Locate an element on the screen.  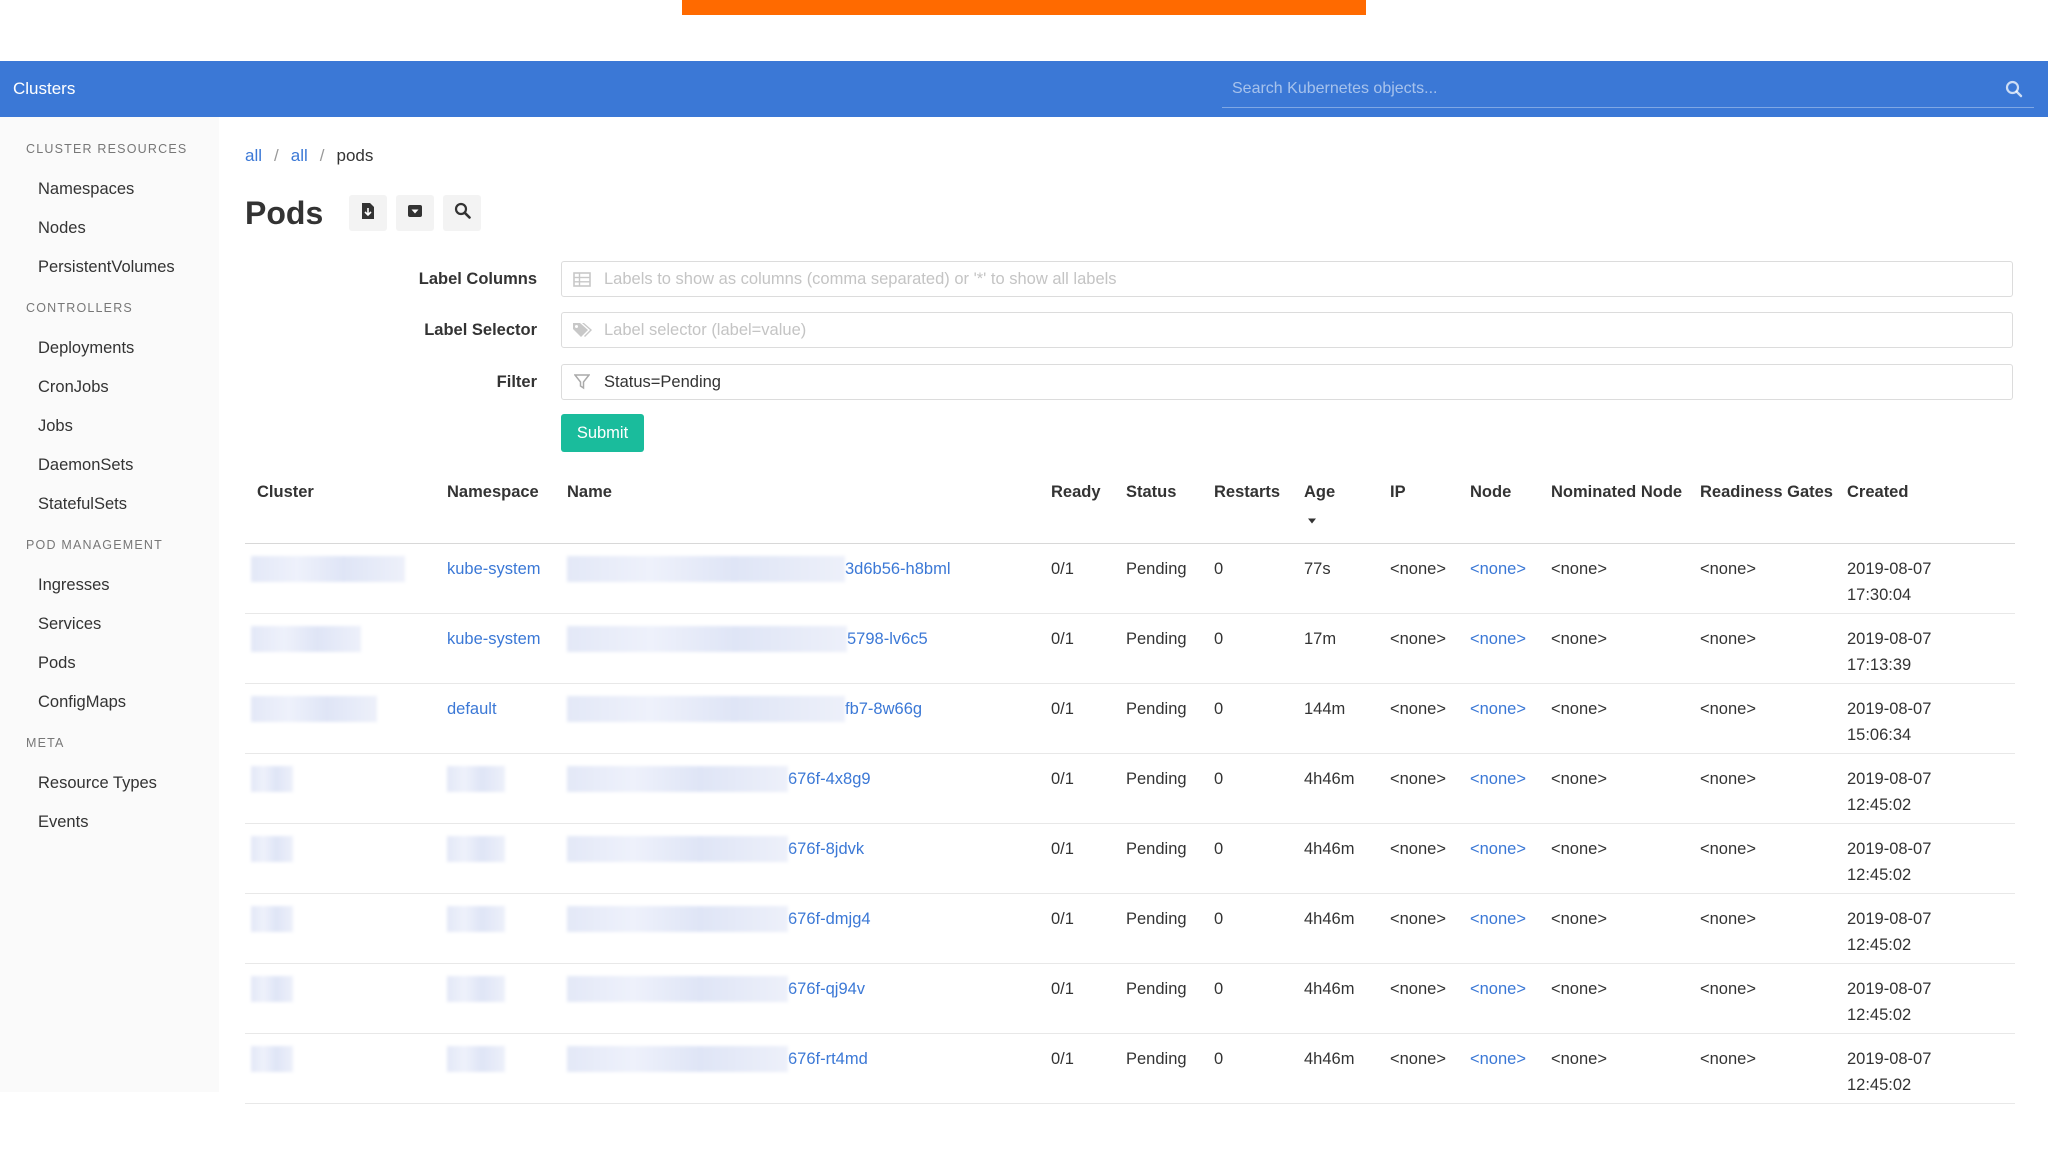
column-header-node: Node is located at coordinates (1504, 505).